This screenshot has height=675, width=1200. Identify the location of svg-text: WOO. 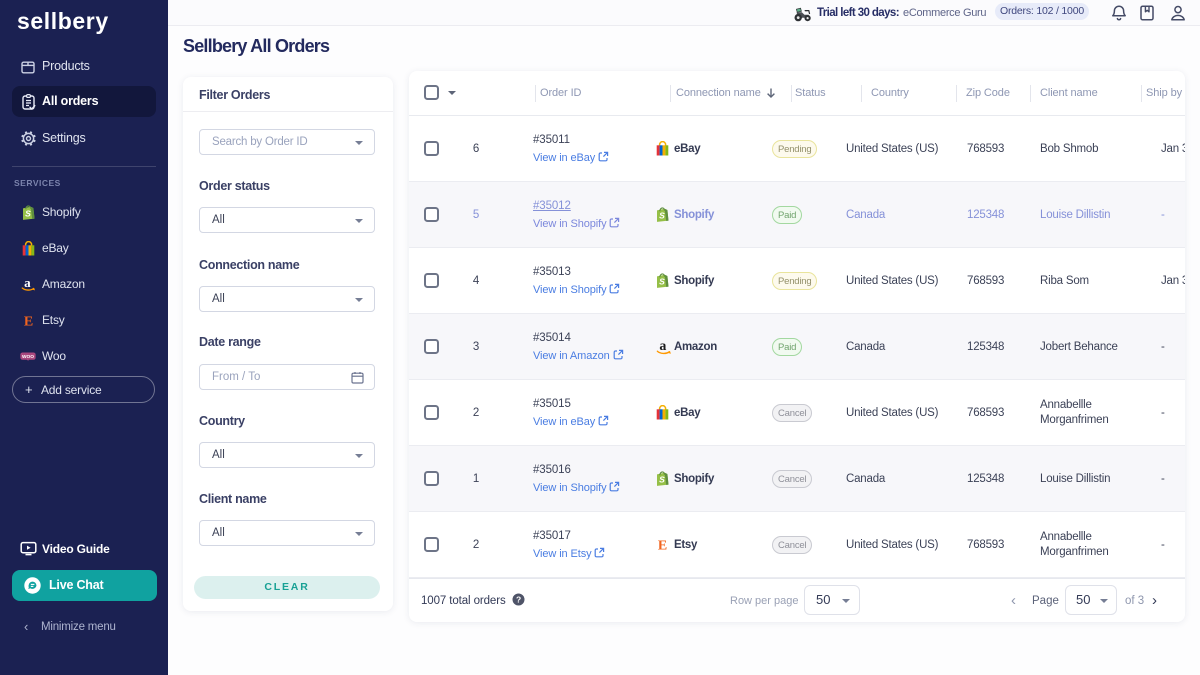
(28, 357).